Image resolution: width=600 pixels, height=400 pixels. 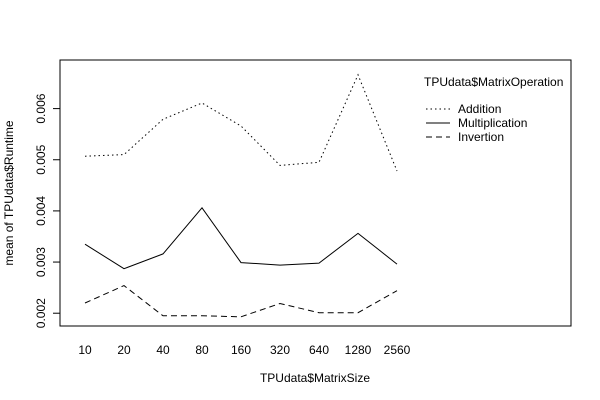 I want to click on y-tick-label: 0.005, so click(x=41, y=159).